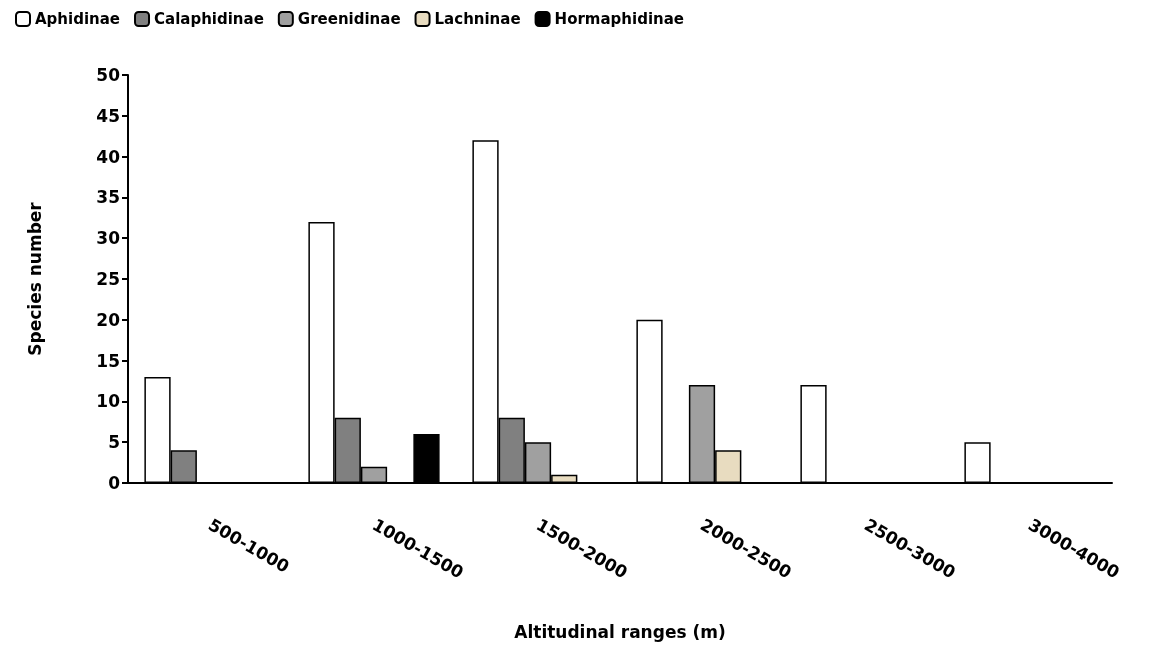 Image resolution: width=1167 pixels, height=651 pixels. What do you see at coordinates (114, 483) in the screenshot?
I see `y-tick-label: 0` at bounding box center [114, 483].